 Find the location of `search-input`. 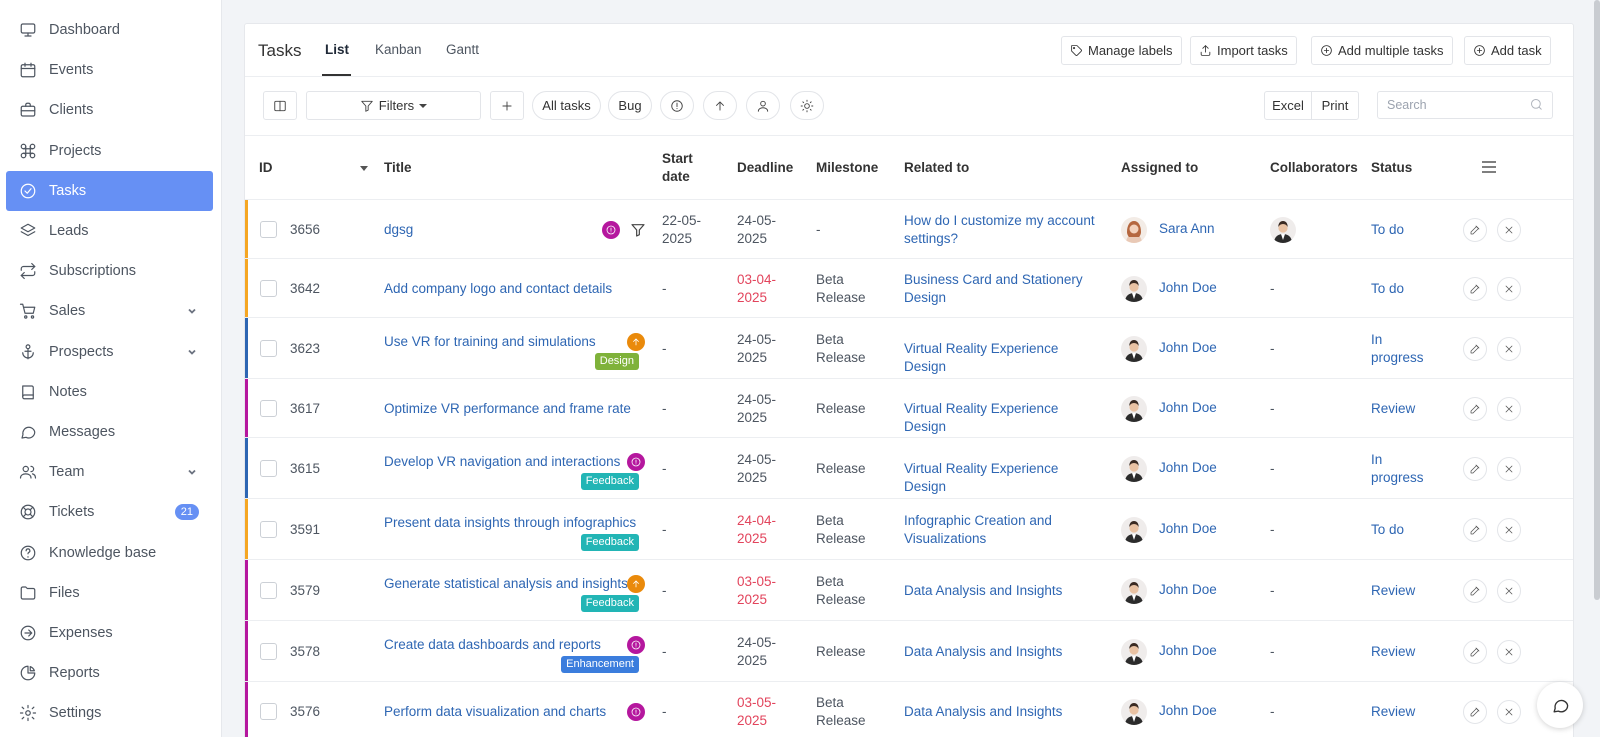

search-input is located at coordinates (1465, 105).